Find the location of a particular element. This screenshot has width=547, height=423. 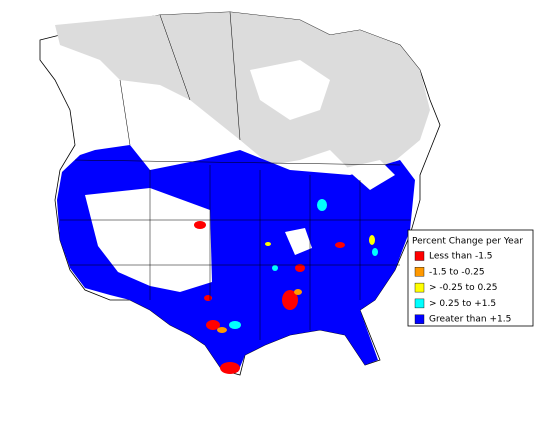

legend-label: > 0.25 to +1.5 is located at coordinates (462, 304).